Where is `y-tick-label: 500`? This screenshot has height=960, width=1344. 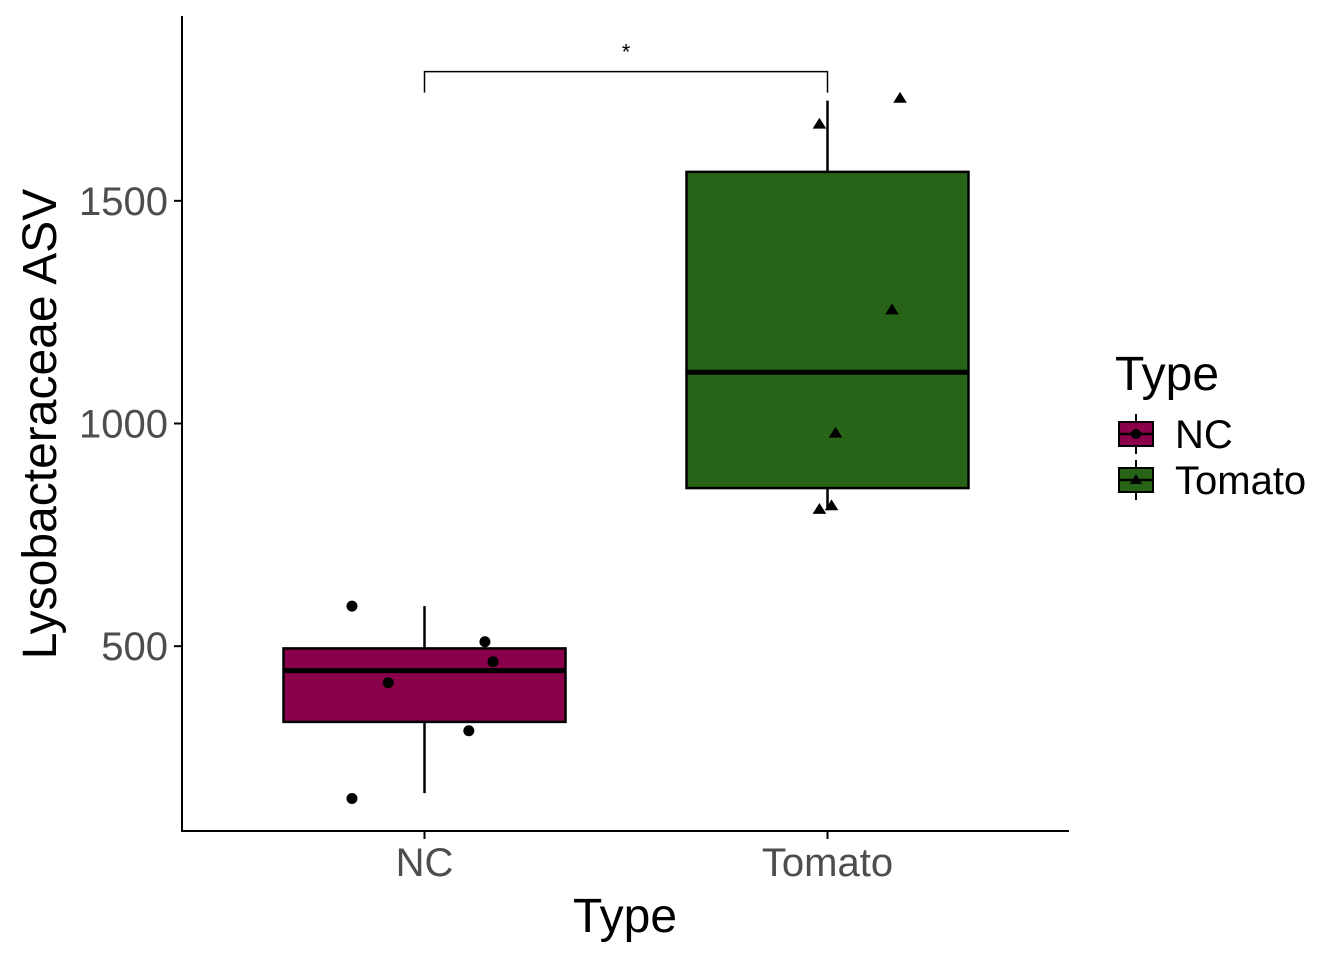 y-tick-label: 500 is located at coordinates (134, 647).